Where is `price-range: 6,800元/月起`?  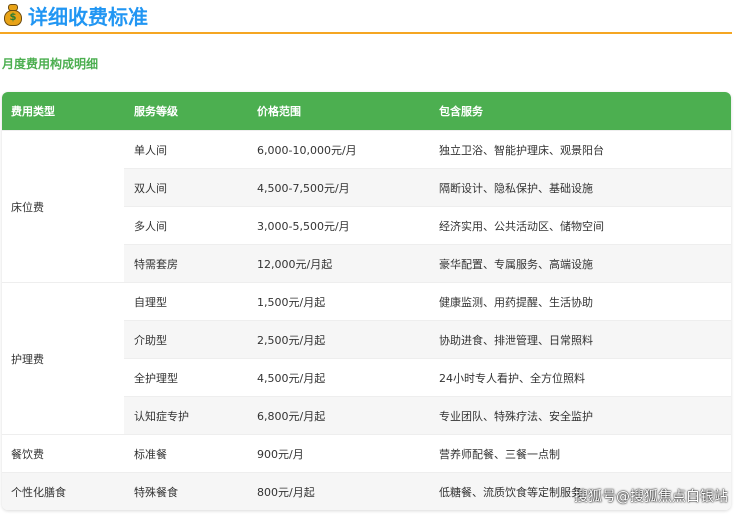 price-range: 6,800元/月起 is located at coordinates (291, 416).